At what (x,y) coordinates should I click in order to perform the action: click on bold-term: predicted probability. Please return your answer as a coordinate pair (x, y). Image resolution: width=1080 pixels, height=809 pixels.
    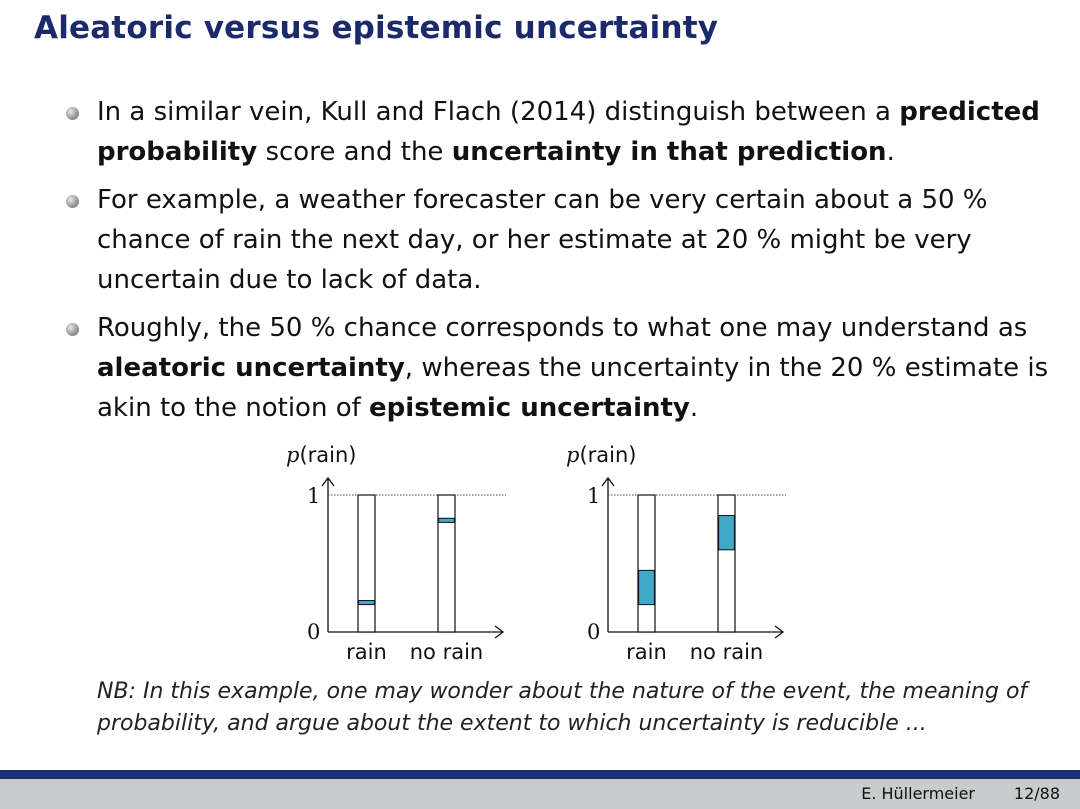
    Looking at the image, I should click on (568, 132).